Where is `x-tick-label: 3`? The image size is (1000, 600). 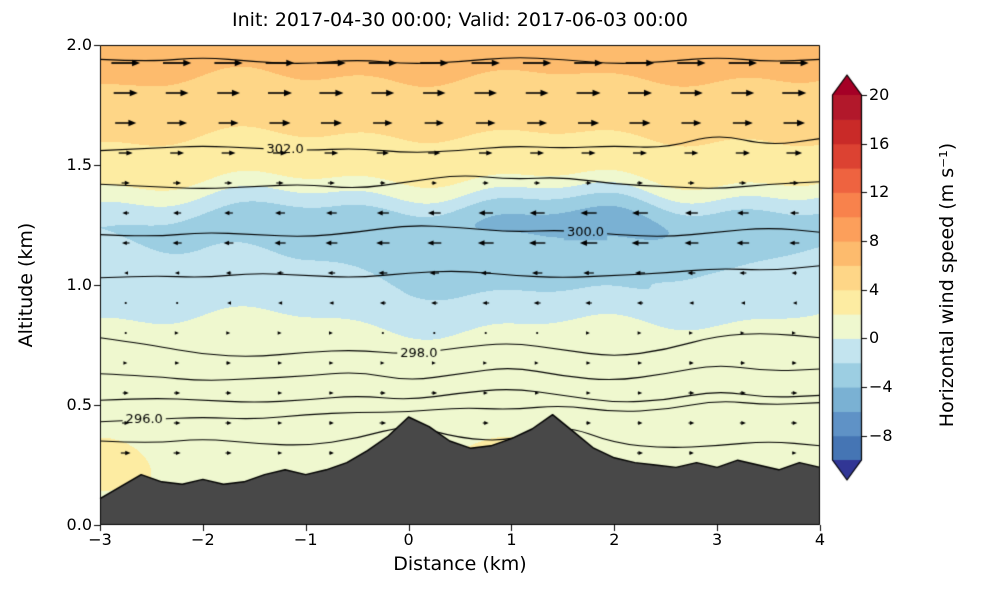 x-tick-label: 3 is located at coordinates (717, 539).